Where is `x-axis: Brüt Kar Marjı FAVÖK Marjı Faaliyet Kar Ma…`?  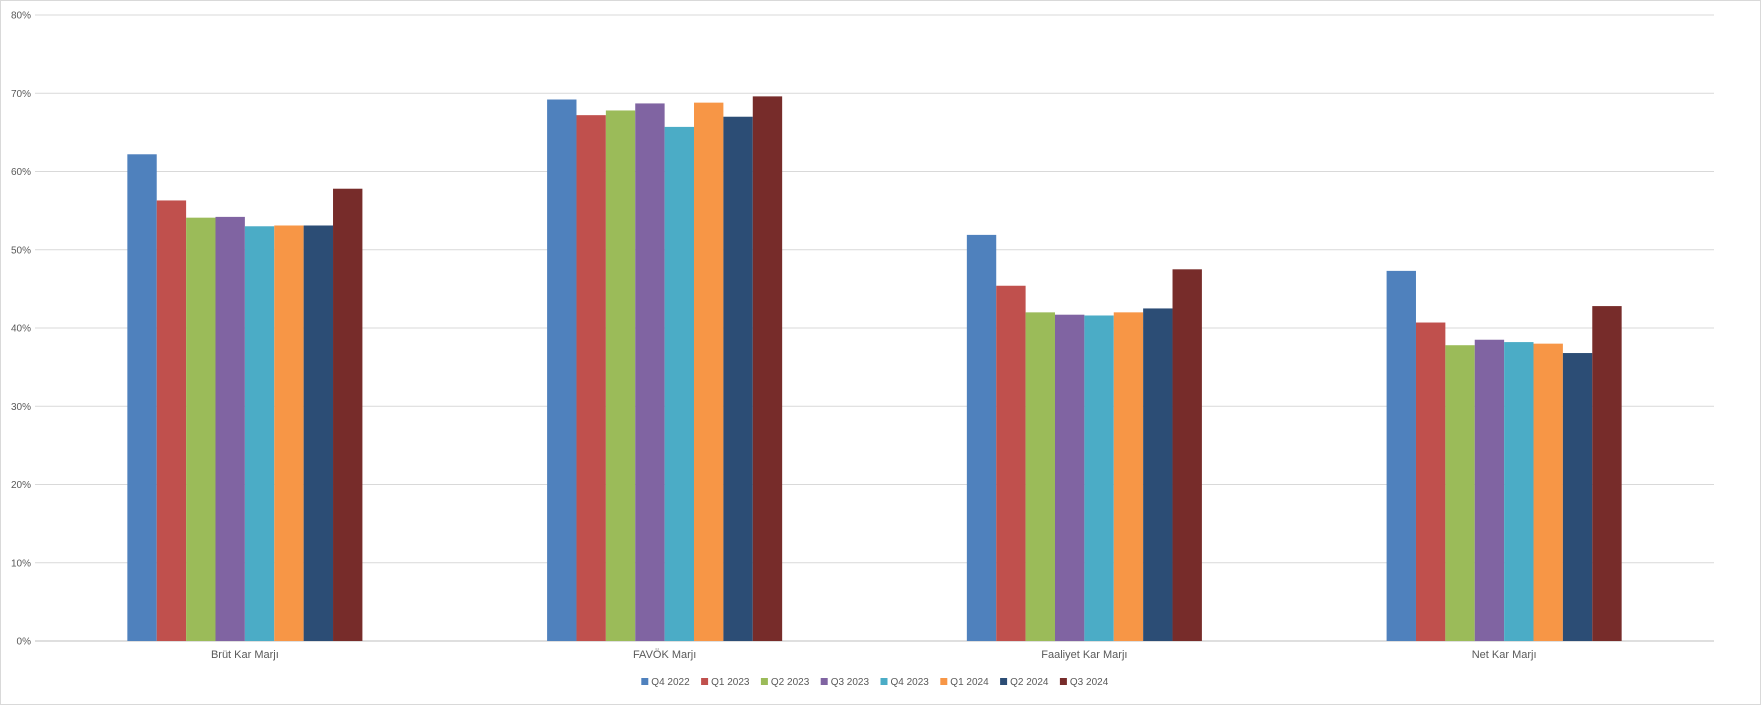
x-axis: Brüt Kar Marjı FAVÖK Marjı Faaliyet Kar Ma… is located at coordinates (874, 655).